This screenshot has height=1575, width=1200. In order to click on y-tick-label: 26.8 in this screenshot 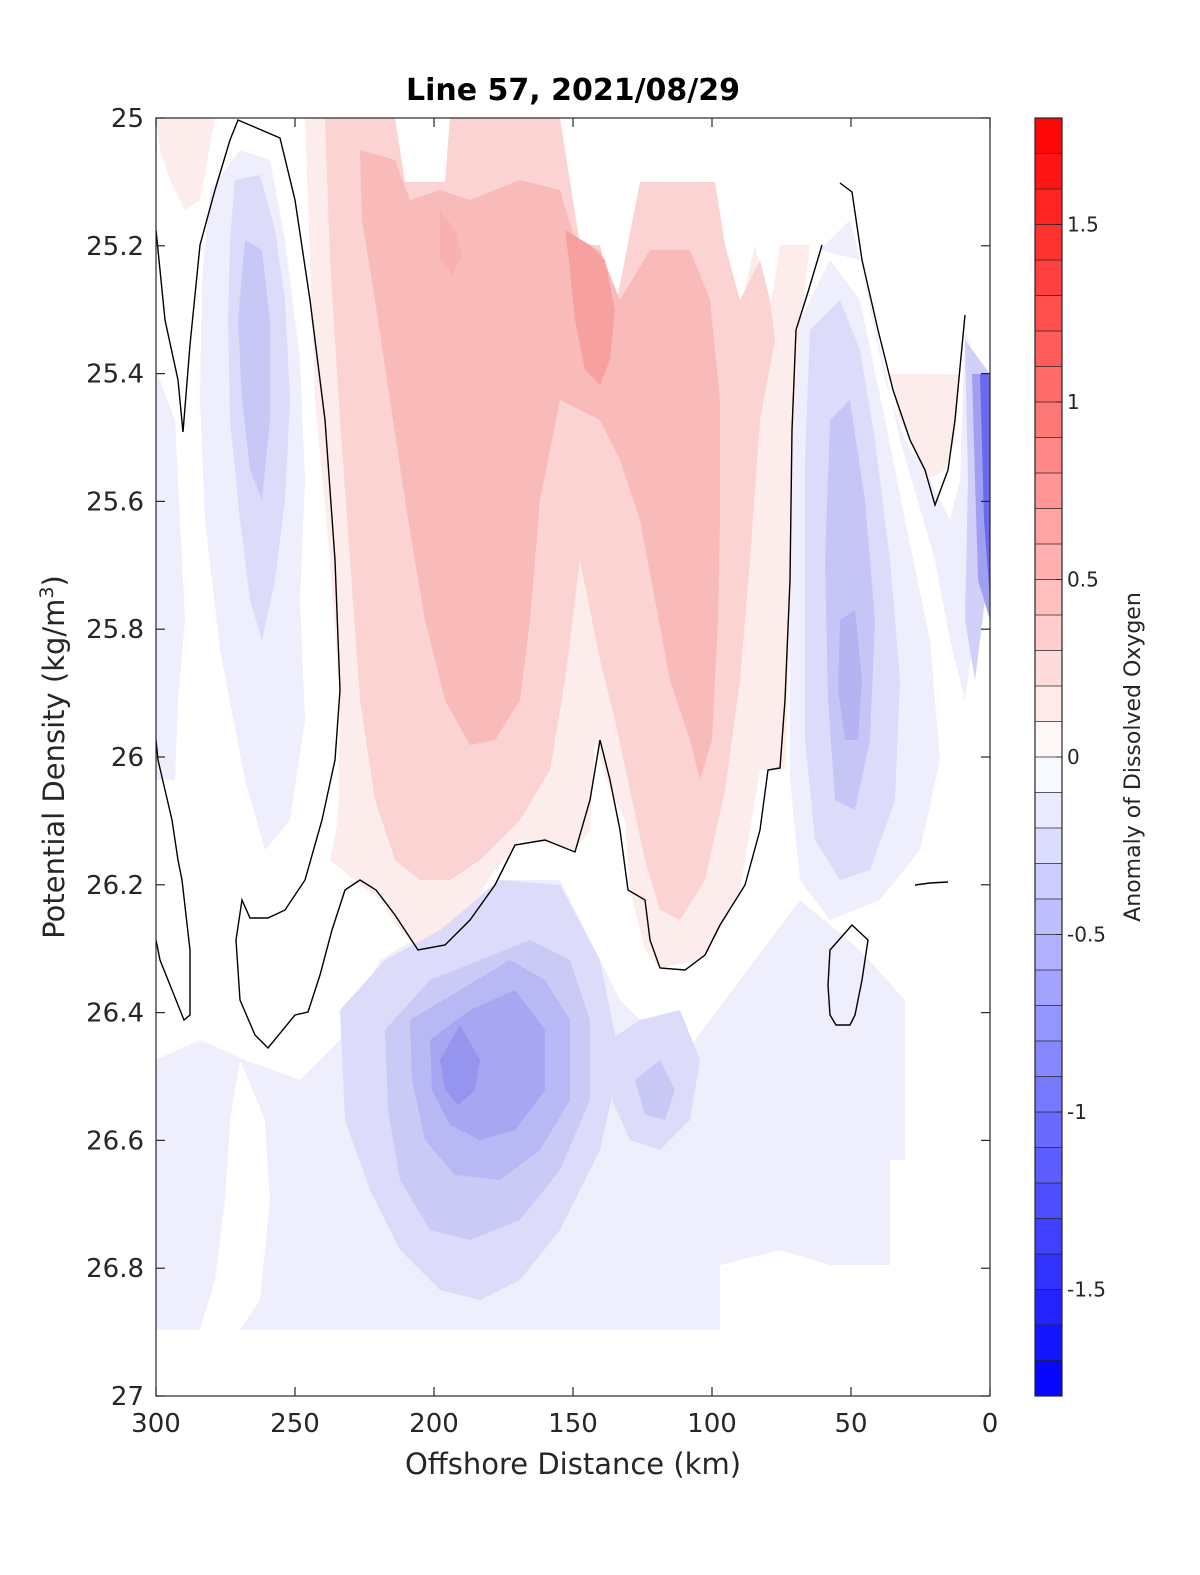, I will do `click(115, 1269)`.